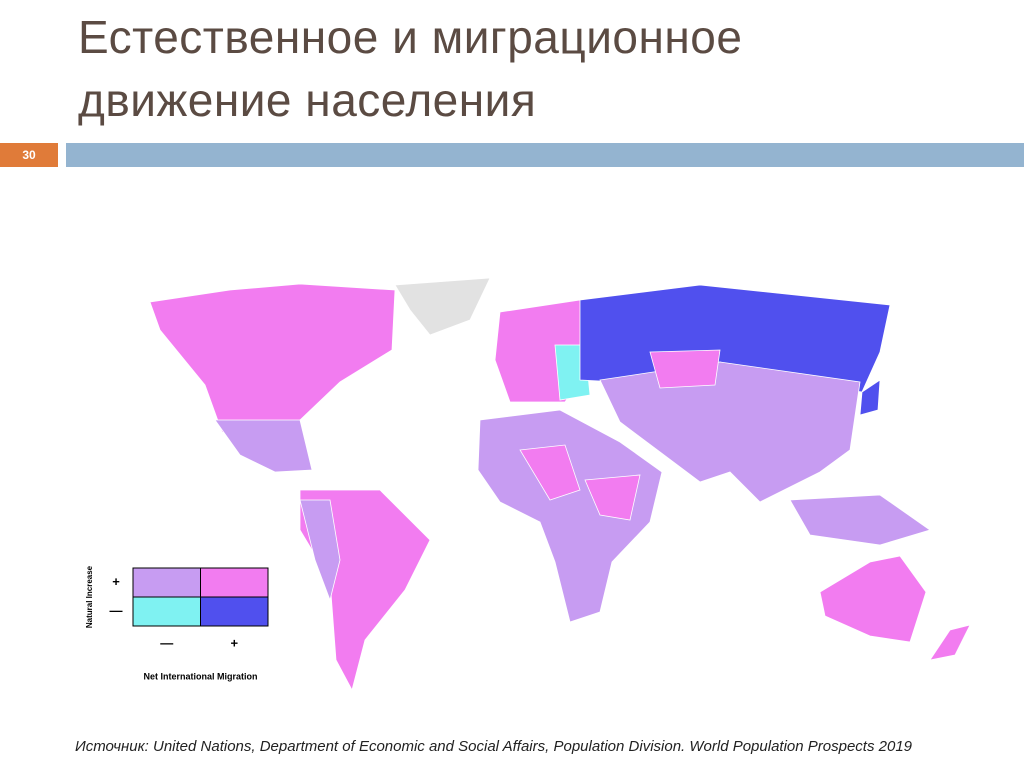 This screenshot has width=1024, height=767. Describe the element at coordinates (29, 155) in the screenshot. I see `slide-number: 30` at that location.